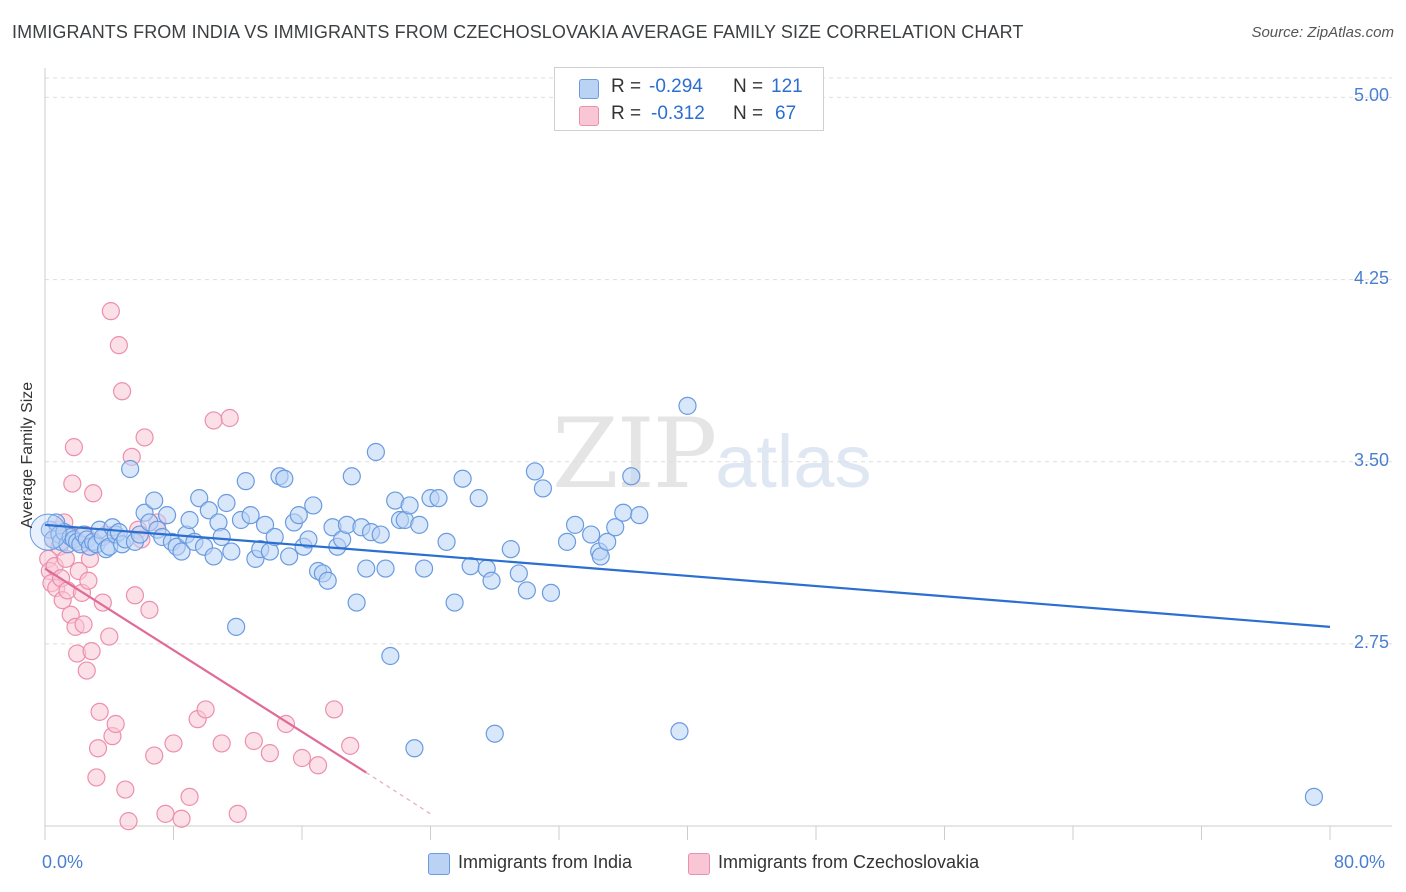 Image resolution: width=1406 pixels, height=892 pixels. Describe the element at coordinates (48, 532) in the screenshot. I see `india-point-cluster` at that location.